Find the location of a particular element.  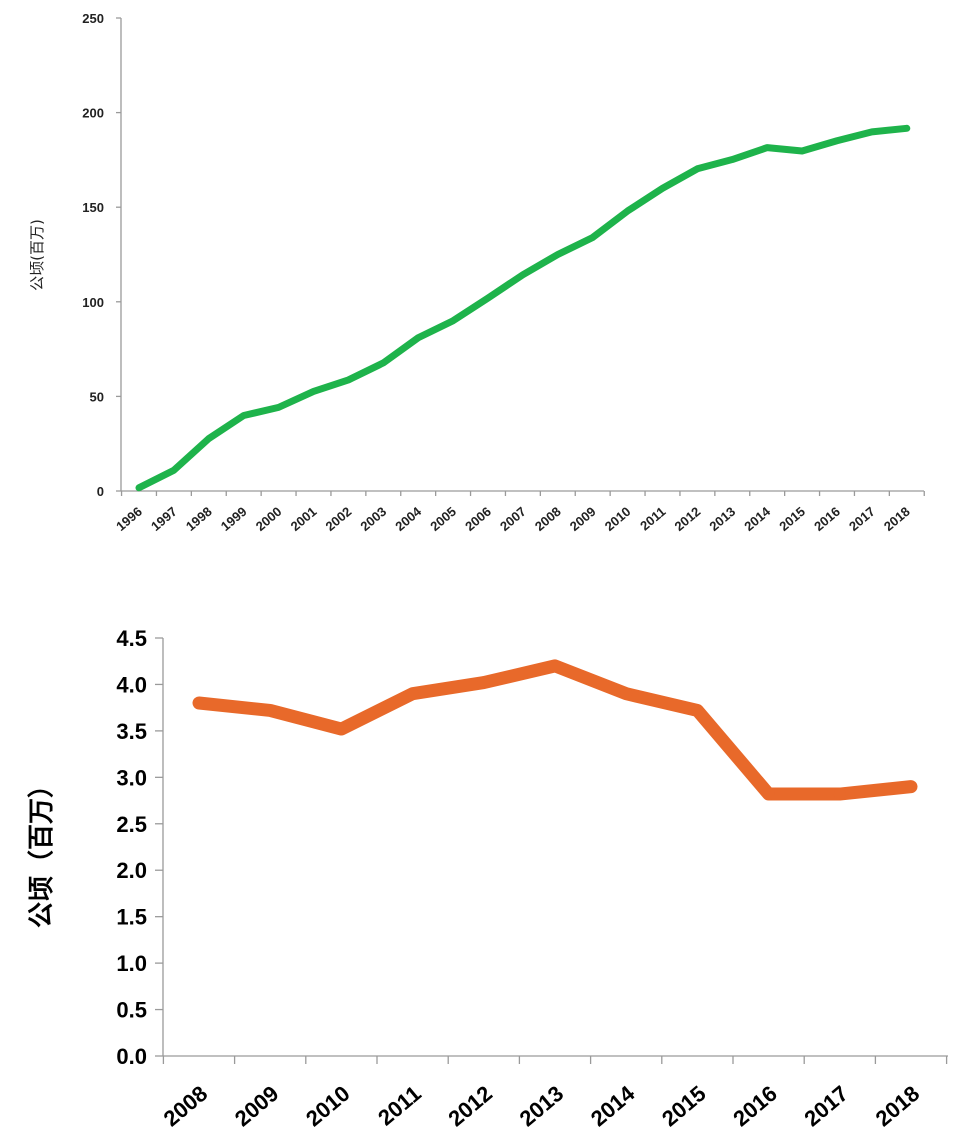

series-line is located at coordinates (555, 730).